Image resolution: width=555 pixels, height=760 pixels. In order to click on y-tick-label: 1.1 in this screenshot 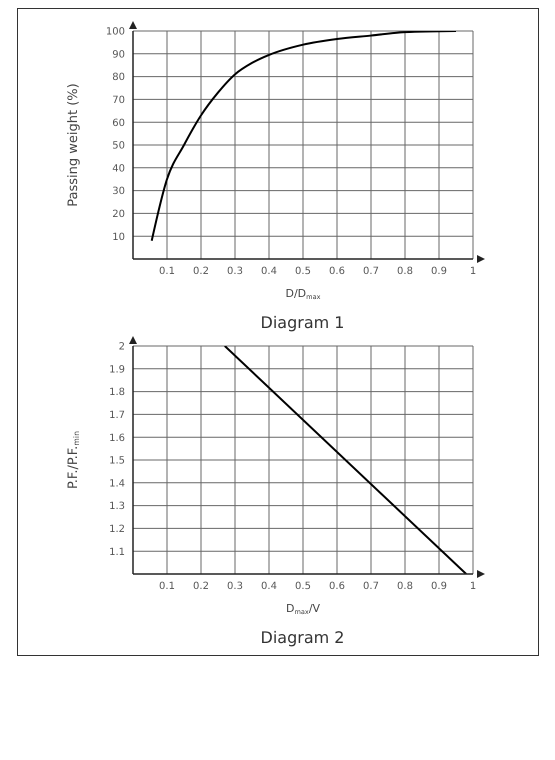, I will do `click(116, 552)`.